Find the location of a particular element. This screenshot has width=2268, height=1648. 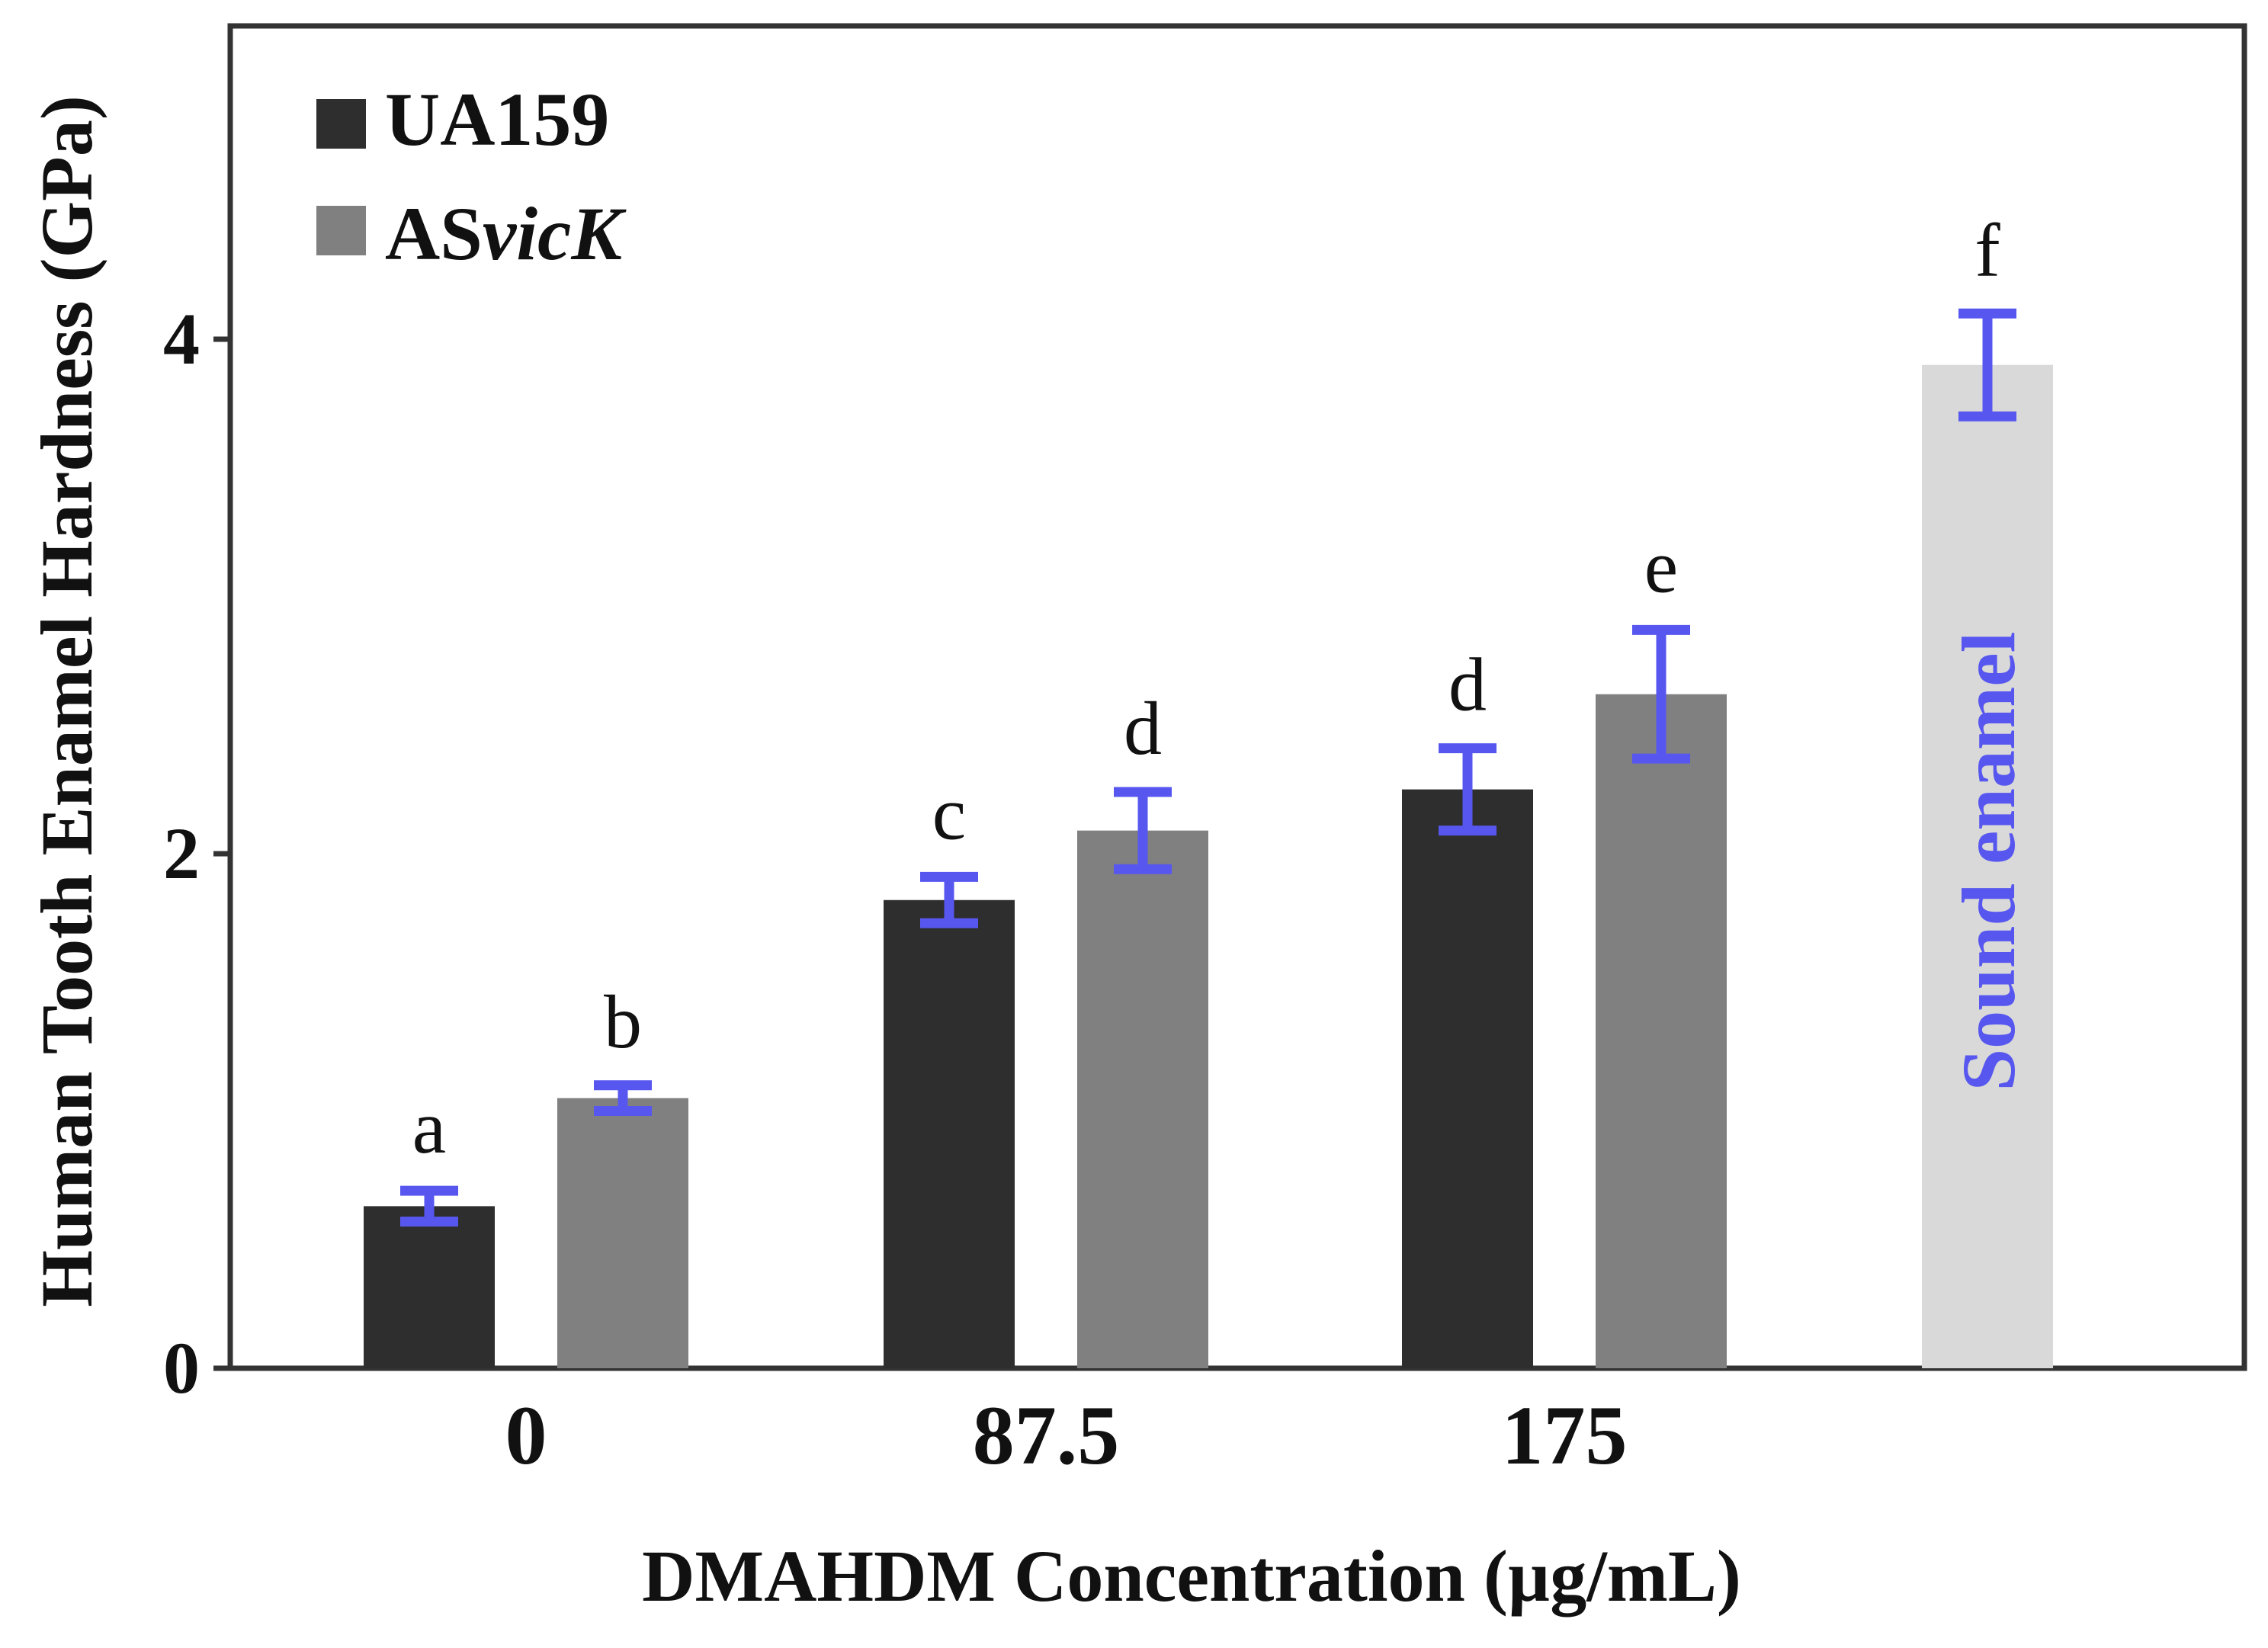

legend: UA159 ASvicK is located at coordinates (471, 177).